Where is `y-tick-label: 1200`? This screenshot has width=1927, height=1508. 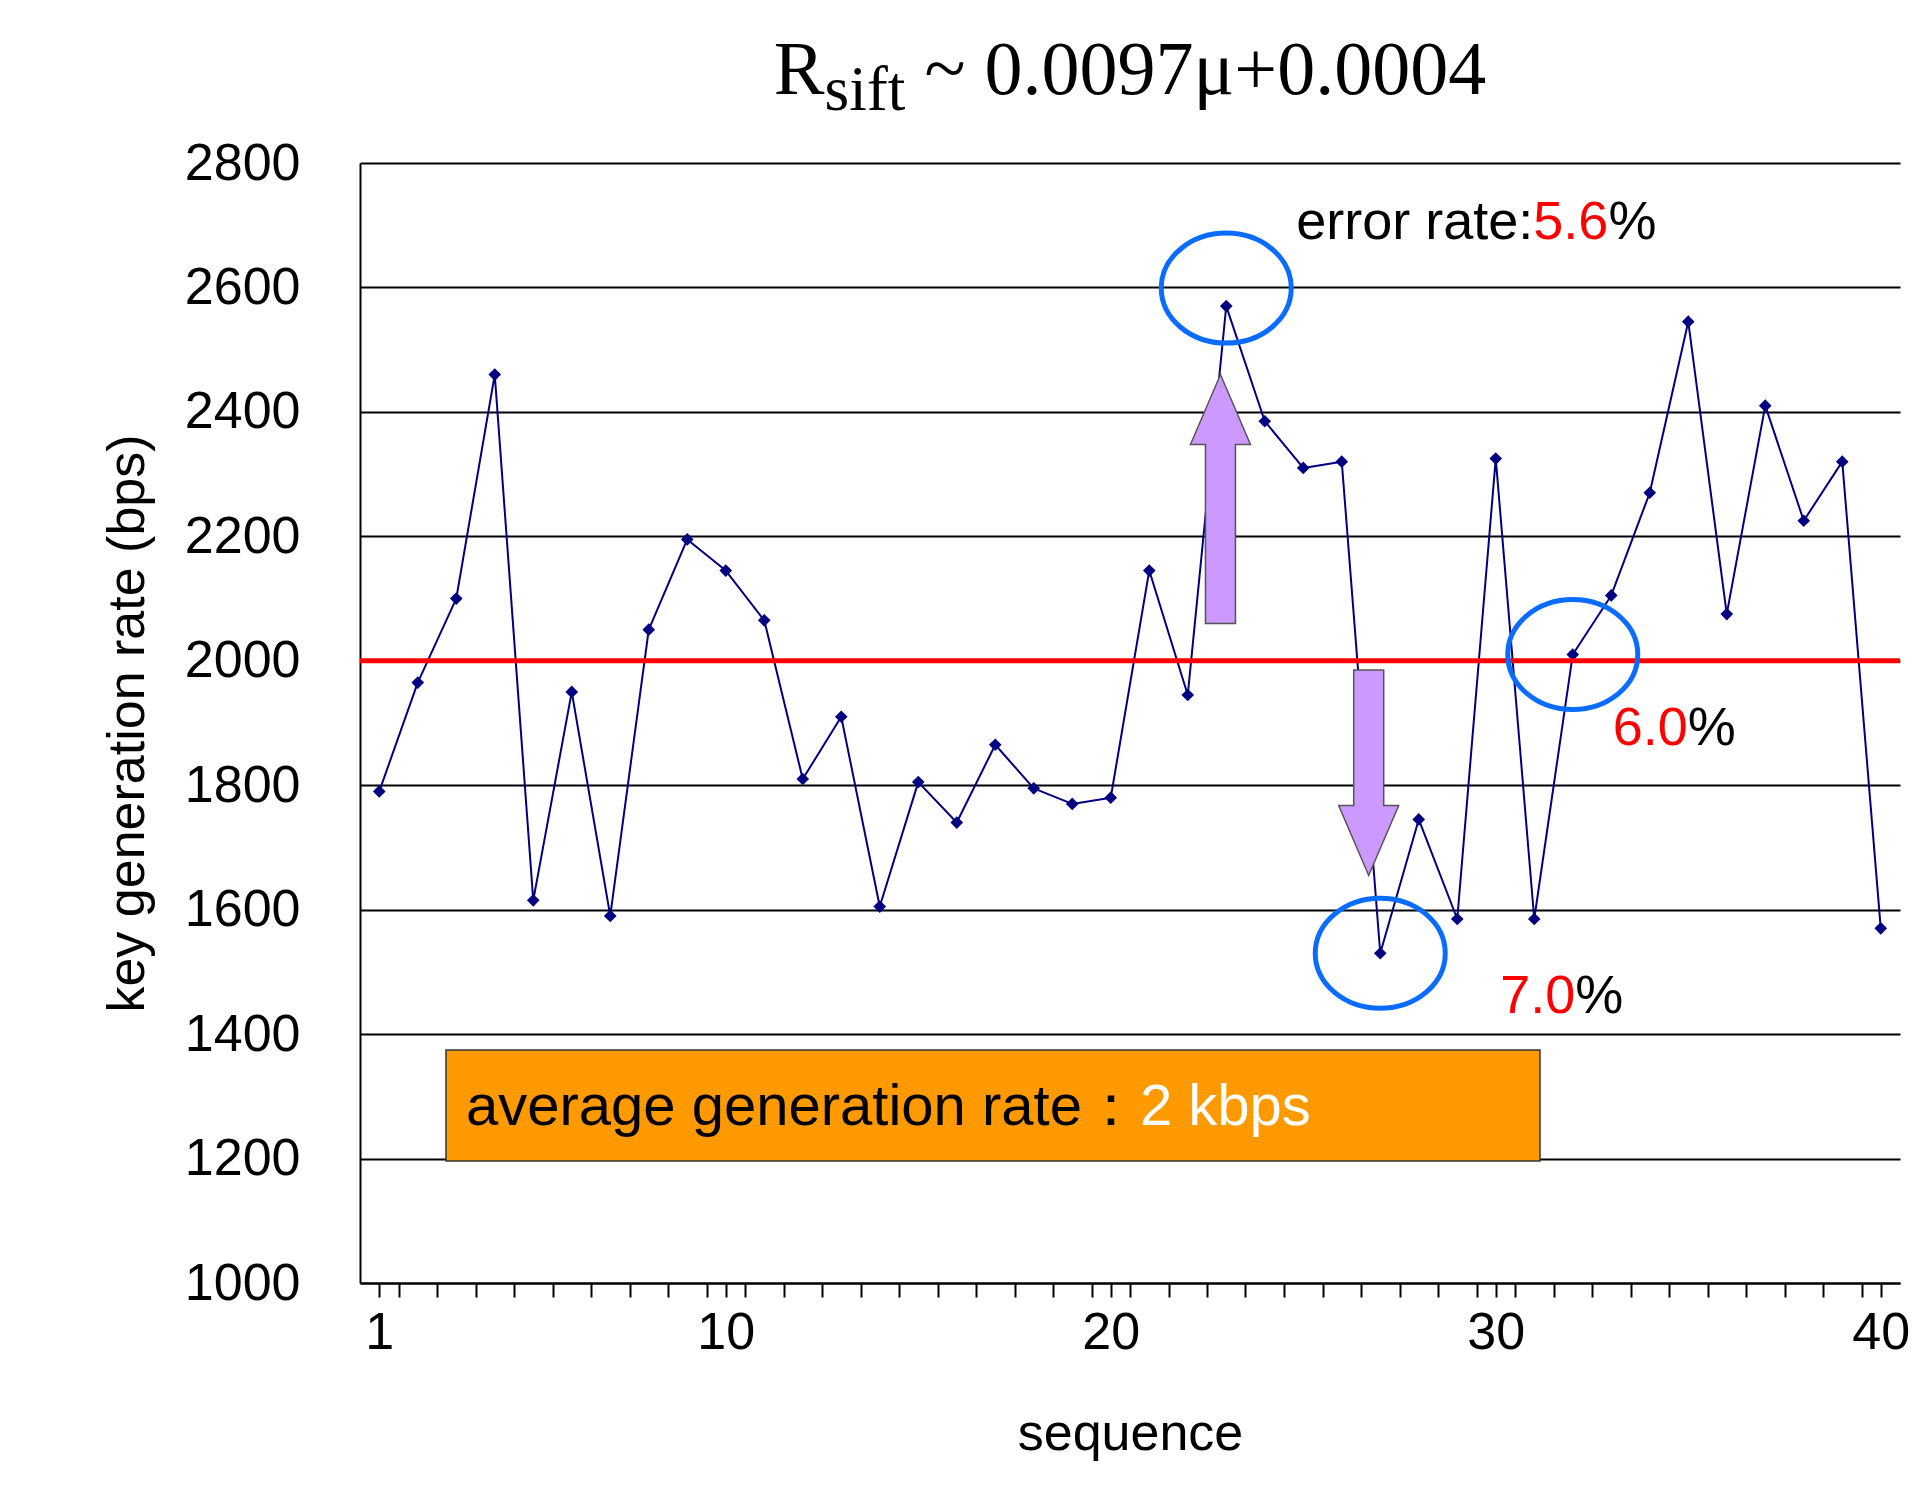
y-tick-label: 1200 is located at coordinates (242, 1157).